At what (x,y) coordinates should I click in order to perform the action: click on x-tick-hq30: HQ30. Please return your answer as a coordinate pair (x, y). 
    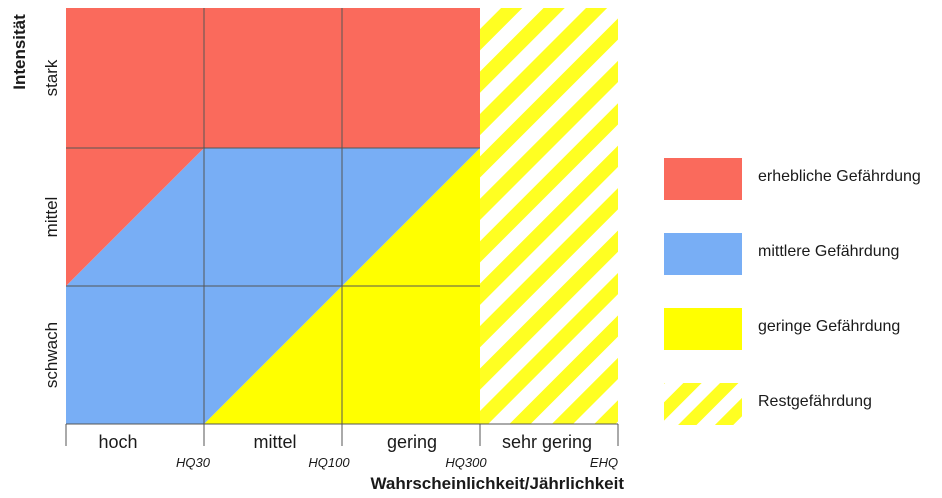
    Looking at the image, I should click on (193, 462).